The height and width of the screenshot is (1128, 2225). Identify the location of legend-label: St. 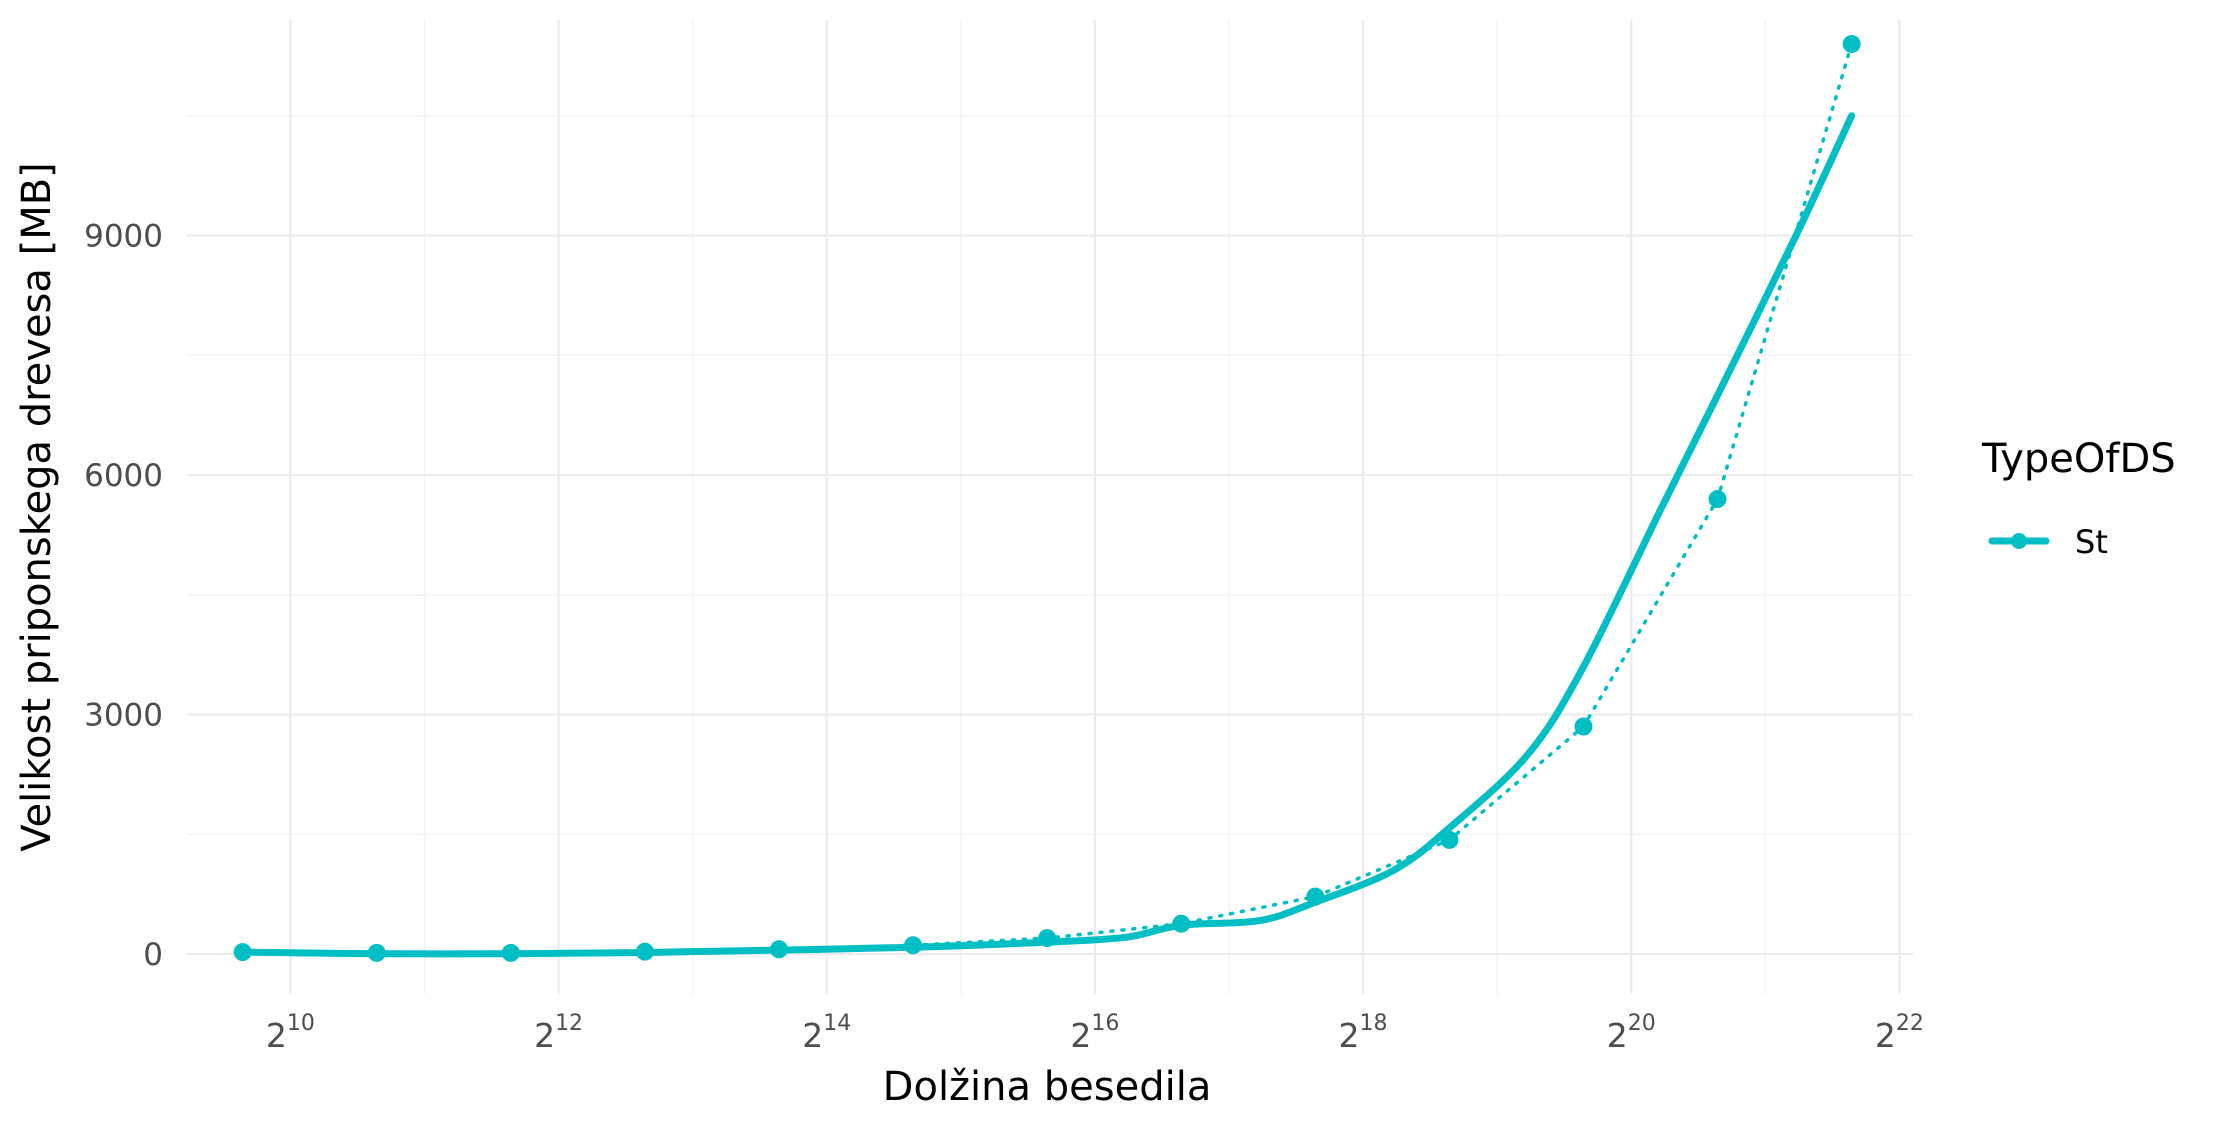
(2091, 542).